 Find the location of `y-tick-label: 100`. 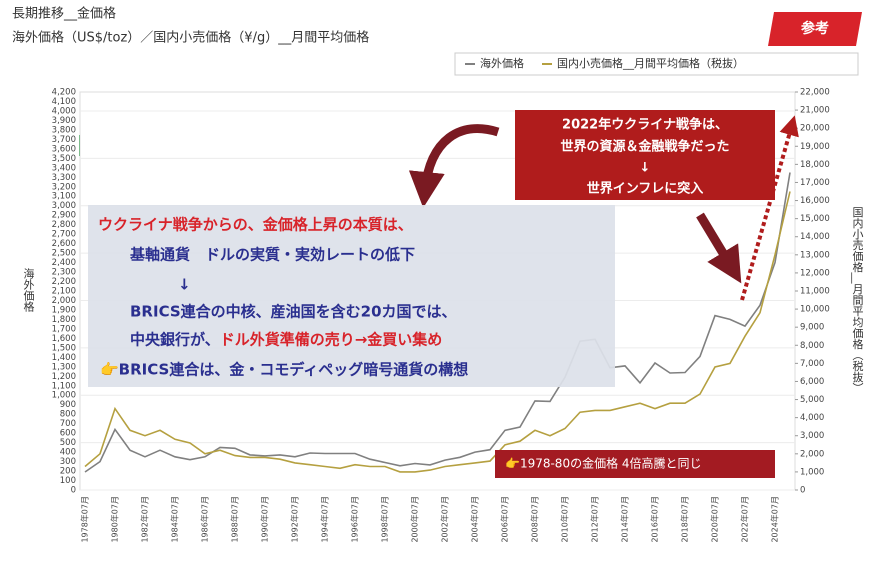

y-tick-label: 100 is located at coordinates (68, 481).